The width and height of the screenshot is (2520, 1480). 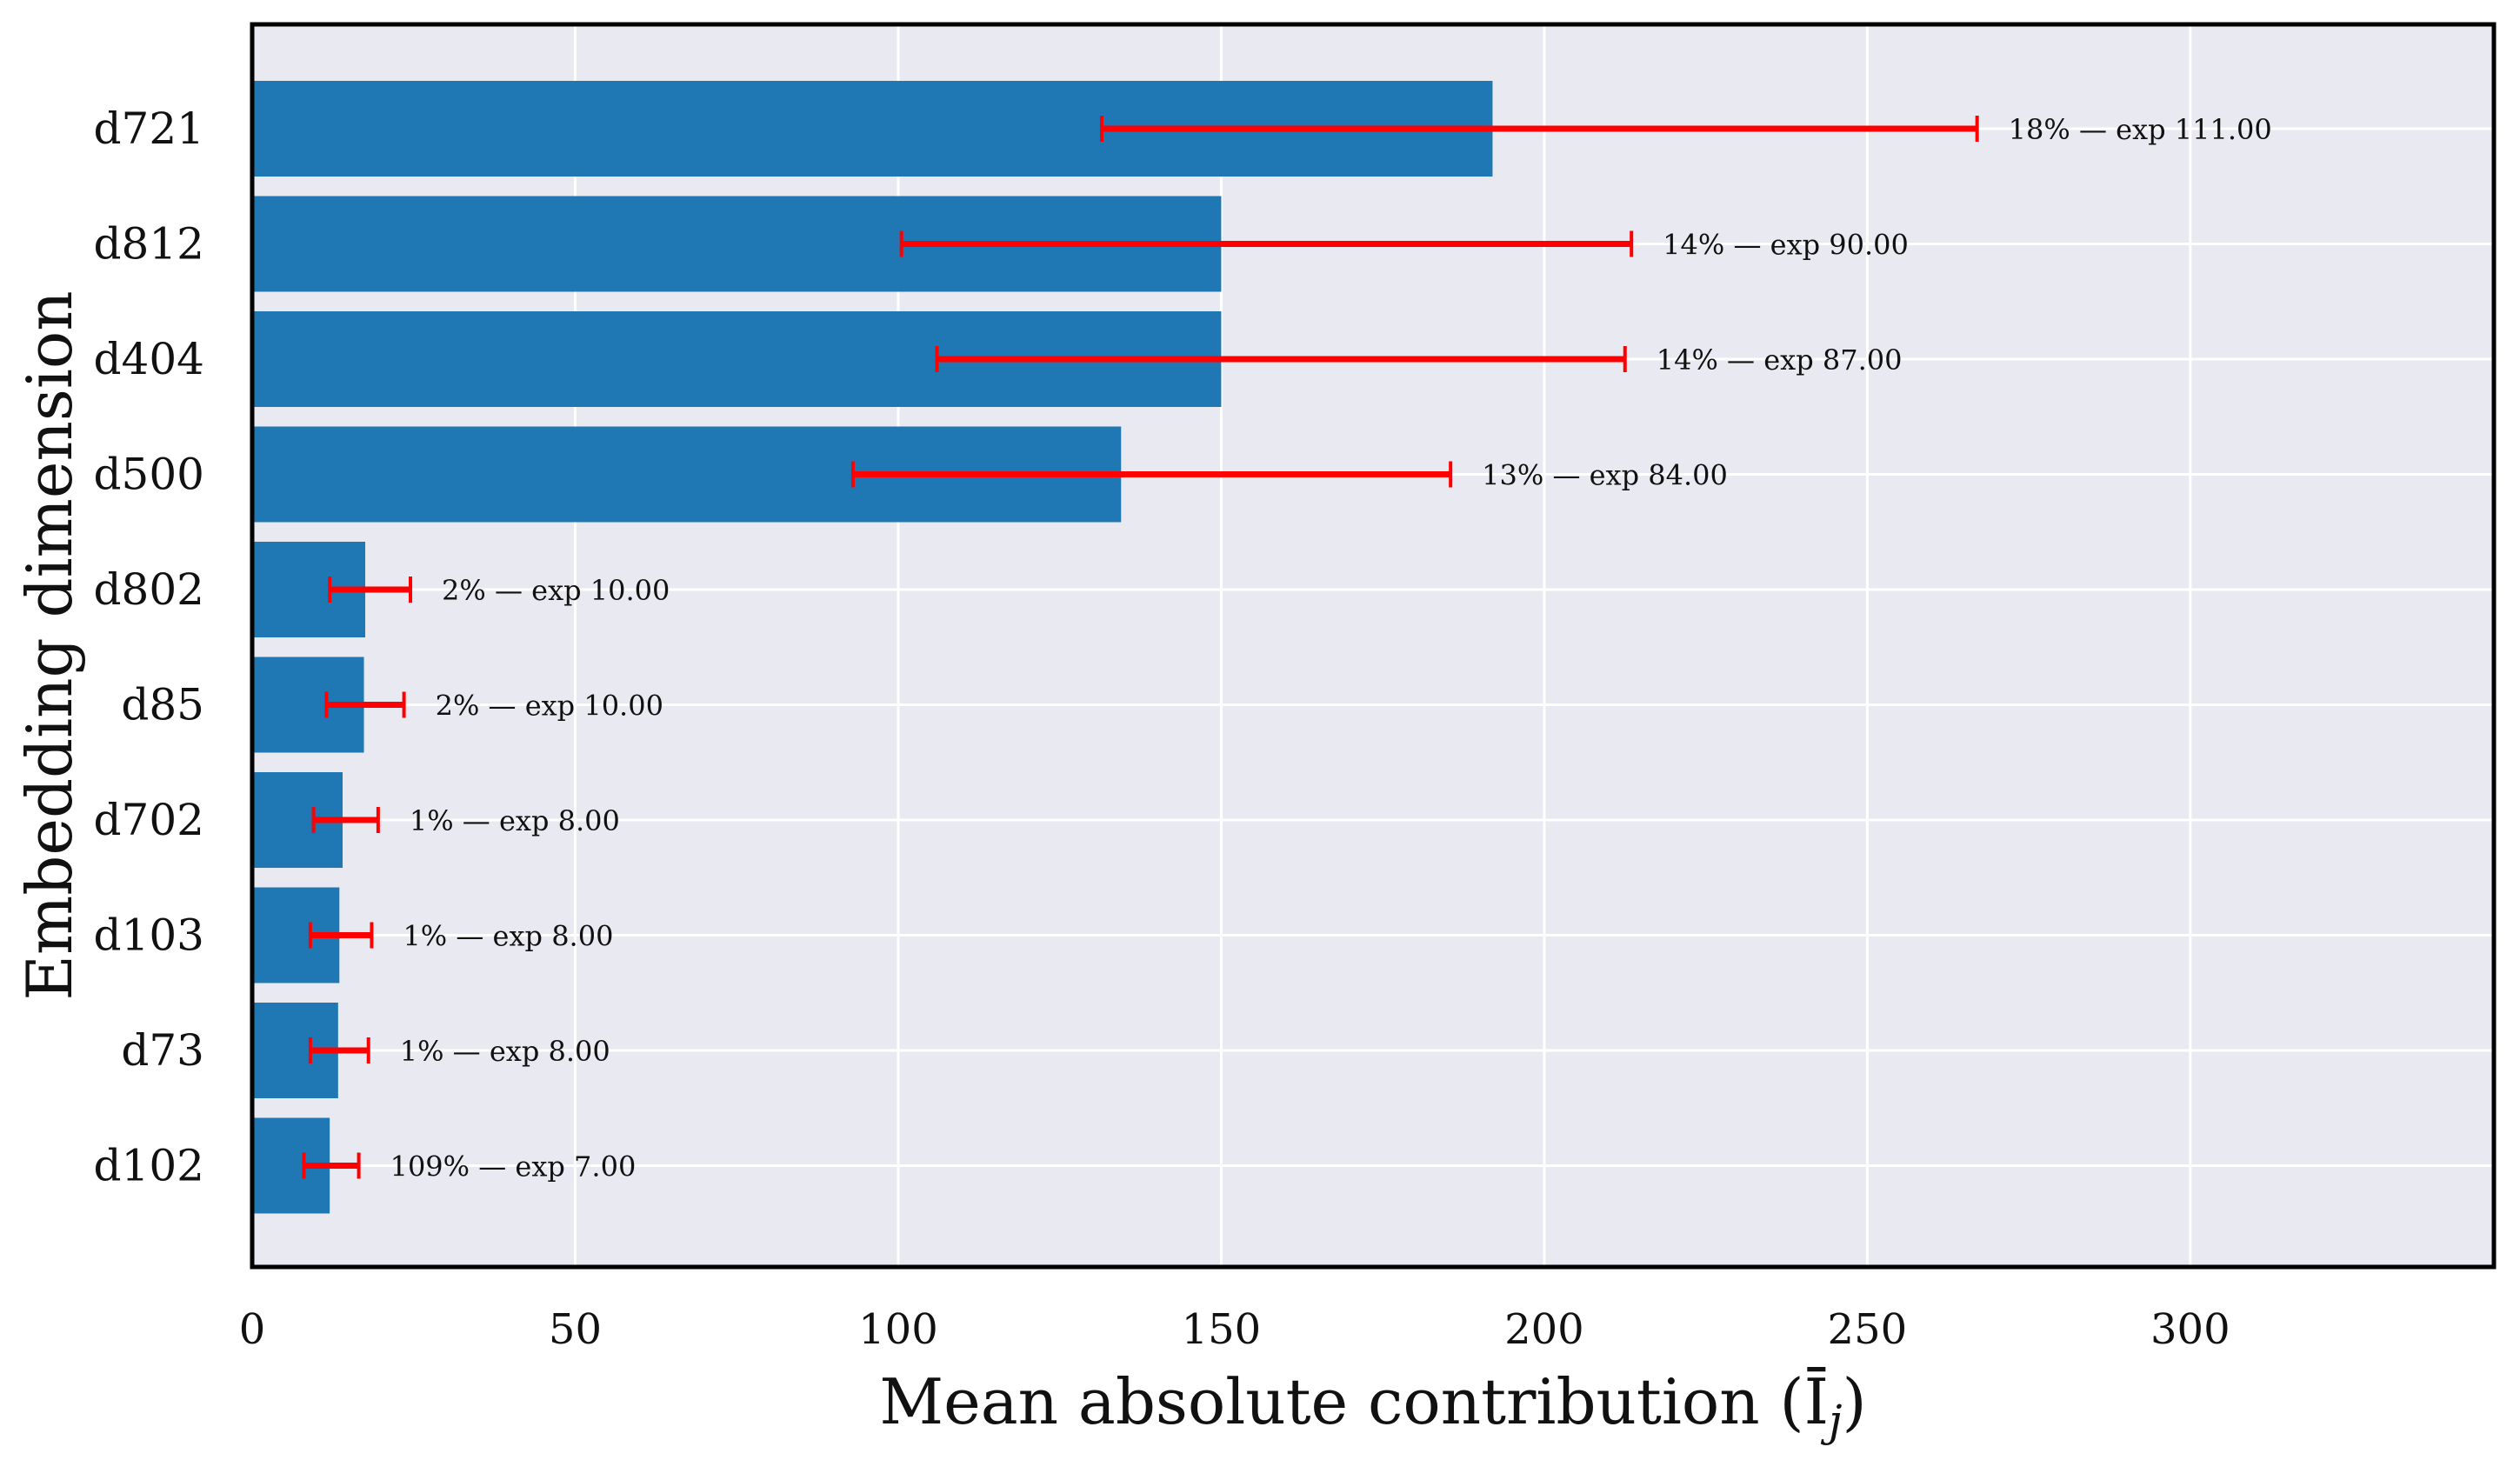 What do you see at coordinates (1281, 359) in the screenshot?
I see `error-bar-d404` at bounding box center [1281, 359].